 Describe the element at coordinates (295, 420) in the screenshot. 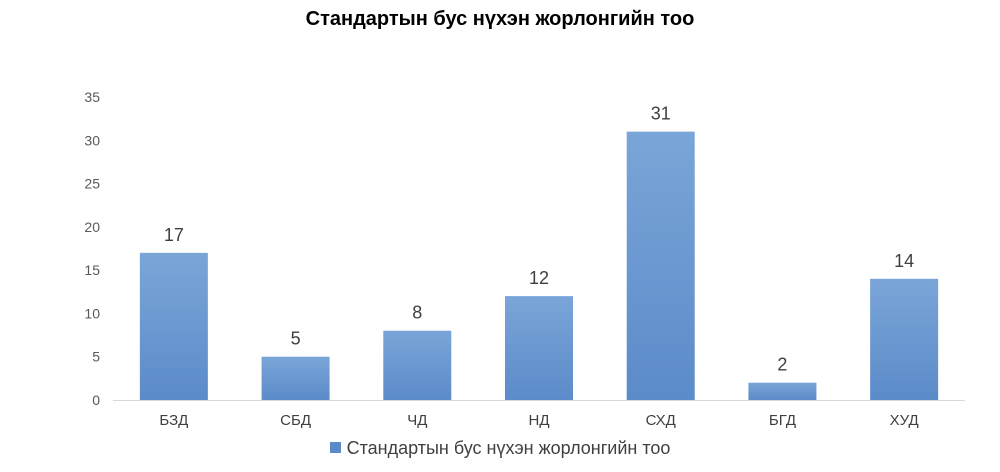

I see `x-tick-label: СБД` at that location.